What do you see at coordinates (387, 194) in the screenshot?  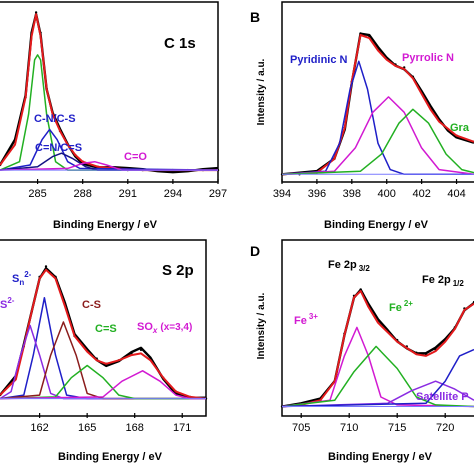 I see `x-tick-label-b-3: 400` at bounding box center [387, 194].